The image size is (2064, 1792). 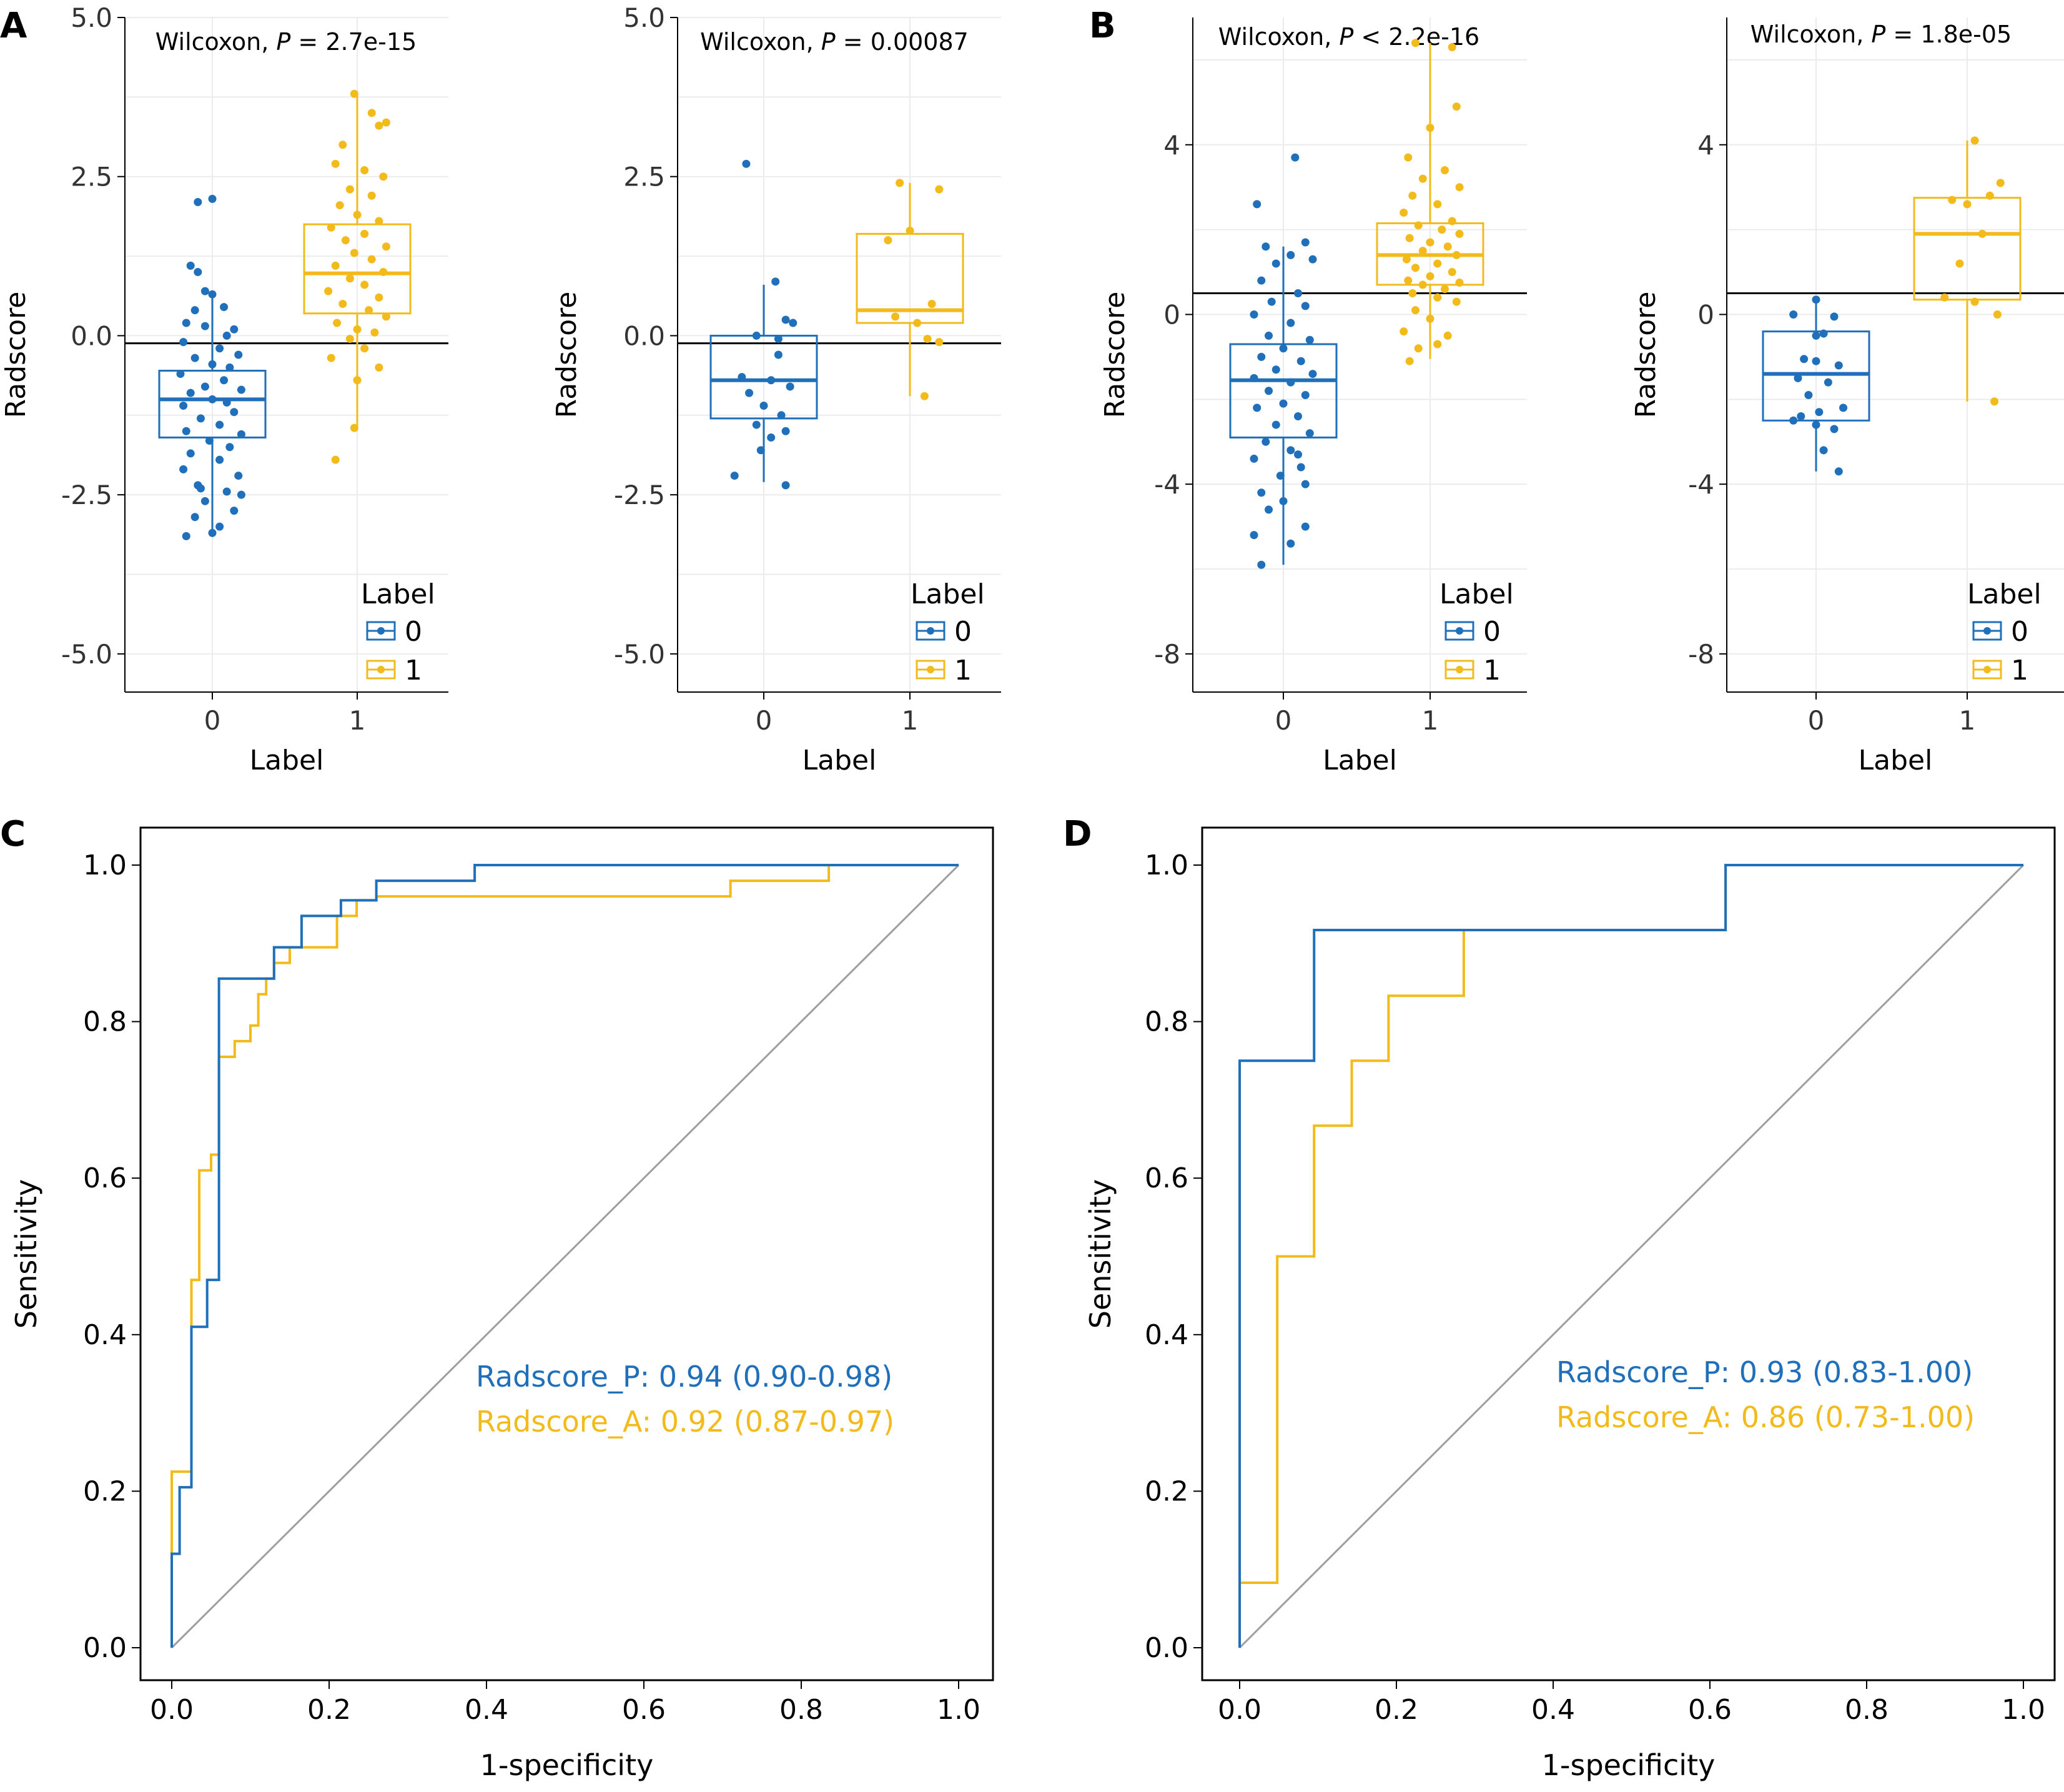 What do you see at coordinates (685, 1421) in the screenshot?
I see `roc-legend-label: Radscore_A: 0.92 (0.87-0.97)` at bounding box center [685, 1421].